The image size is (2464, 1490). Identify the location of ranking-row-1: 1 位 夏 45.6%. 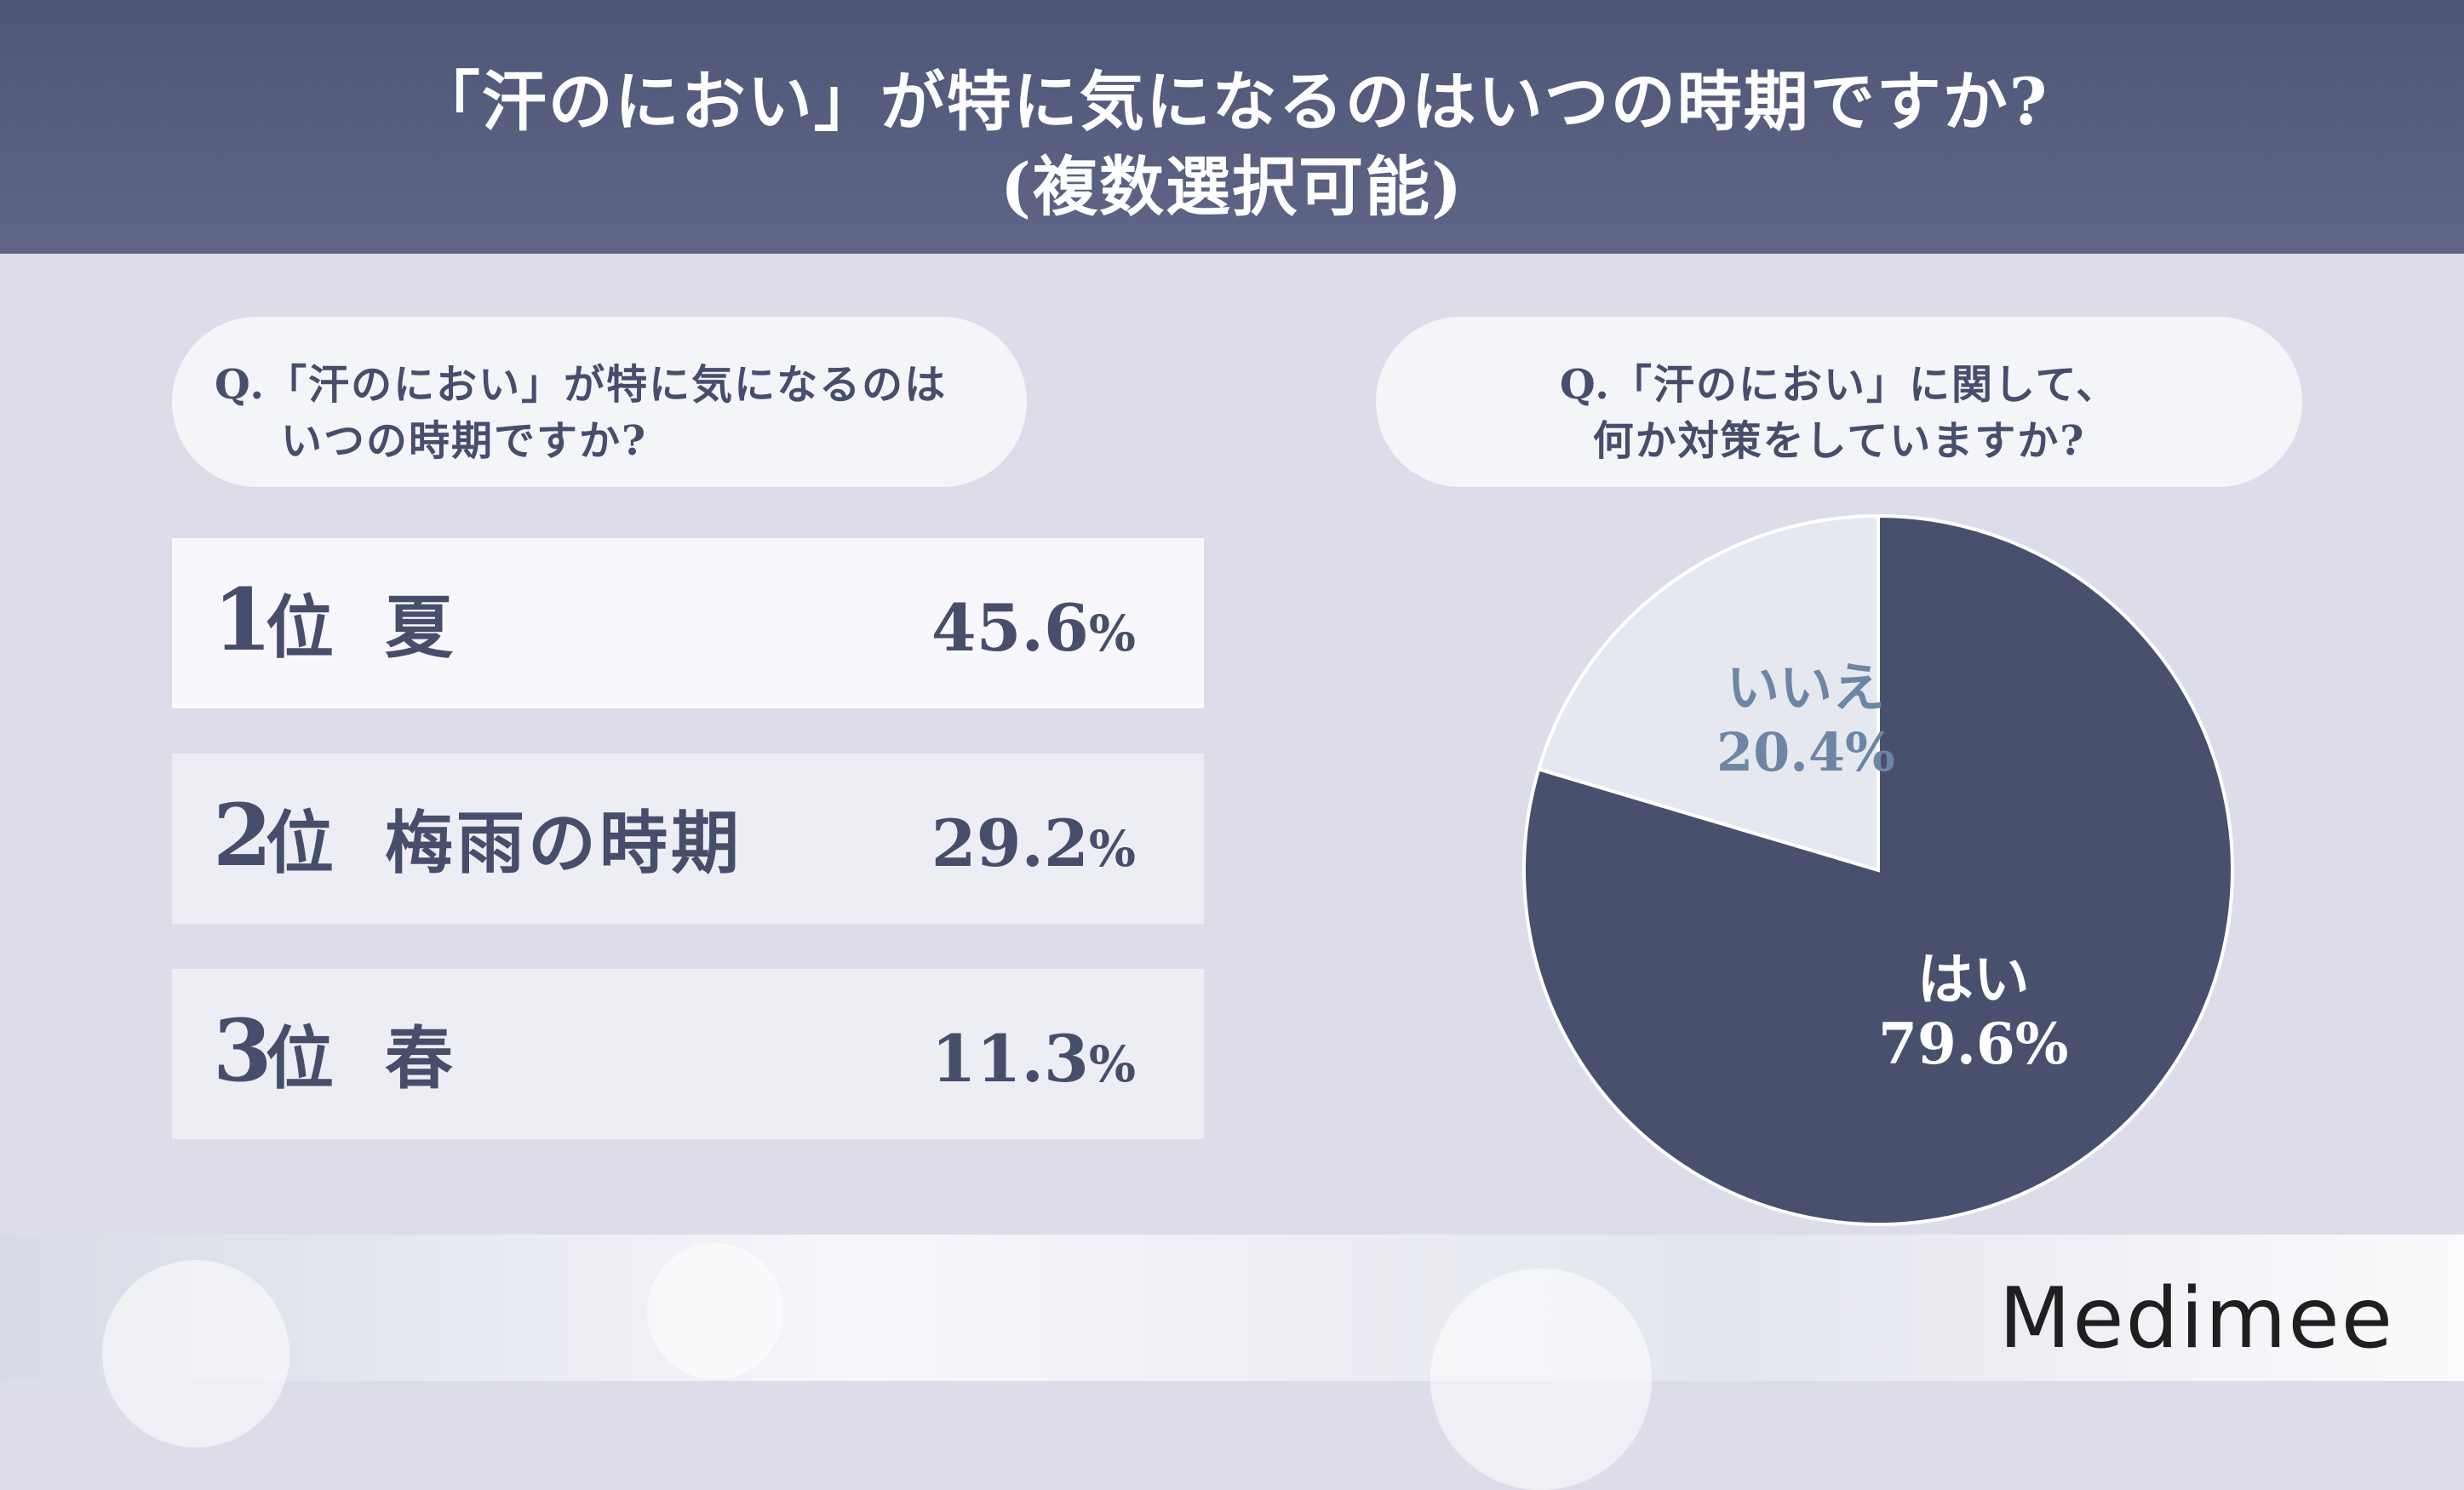
(688, 623).